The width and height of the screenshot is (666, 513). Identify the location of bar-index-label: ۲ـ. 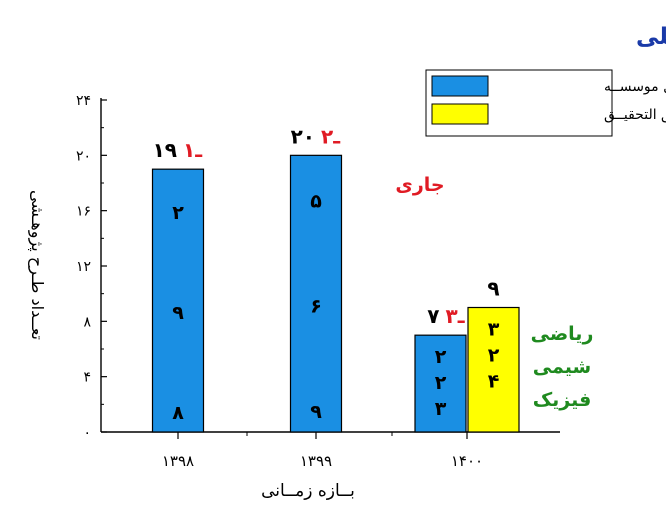
(331, 136).